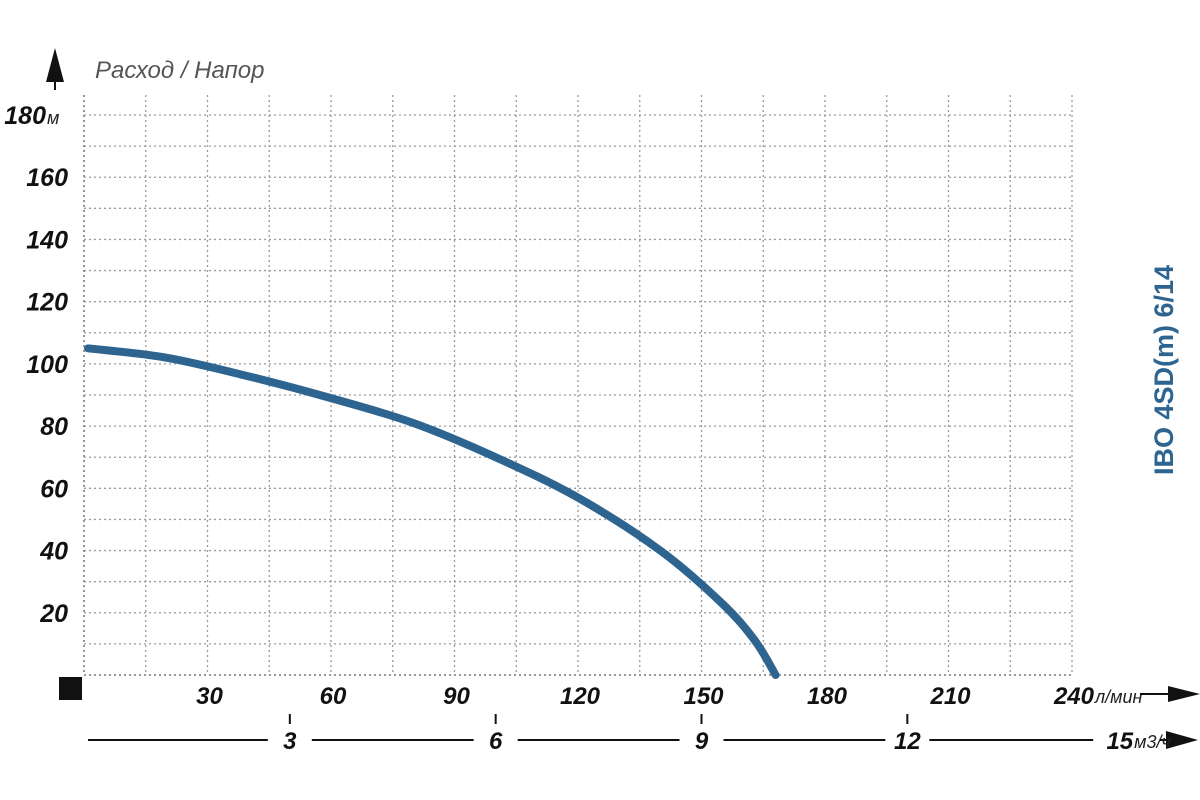  I want to click on x-tick-label: 150, so click(703, 696).